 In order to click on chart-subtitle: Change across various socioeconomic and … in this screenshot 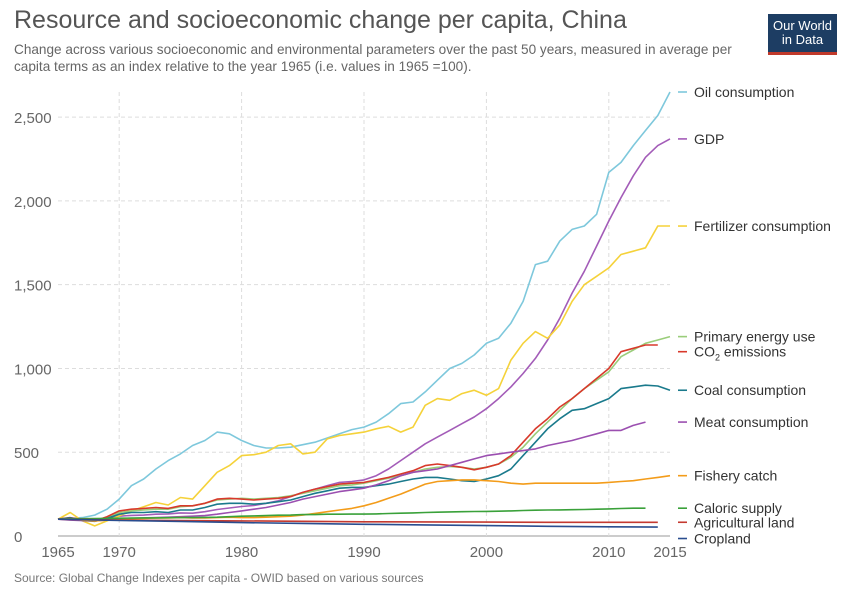, I will do `click(373, 58)`.